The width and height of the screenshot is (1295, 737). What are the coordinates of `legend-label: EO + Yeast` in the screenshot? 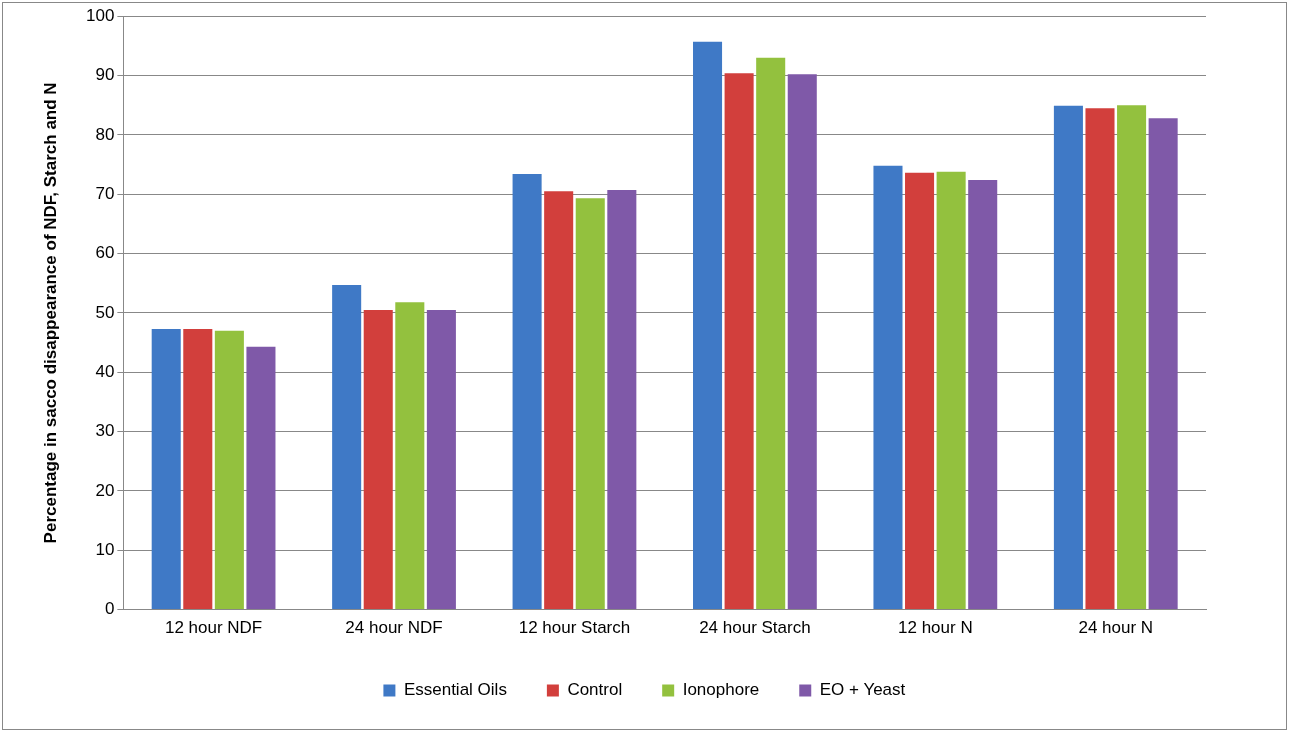 It's located at (862, 690).